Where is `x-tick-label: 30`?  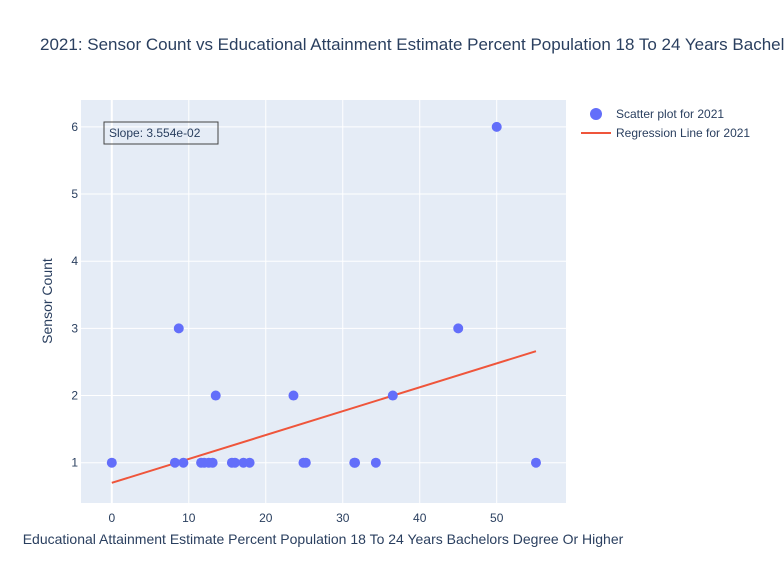 x-tick-label: 30 is located at coordinates (343, 518).